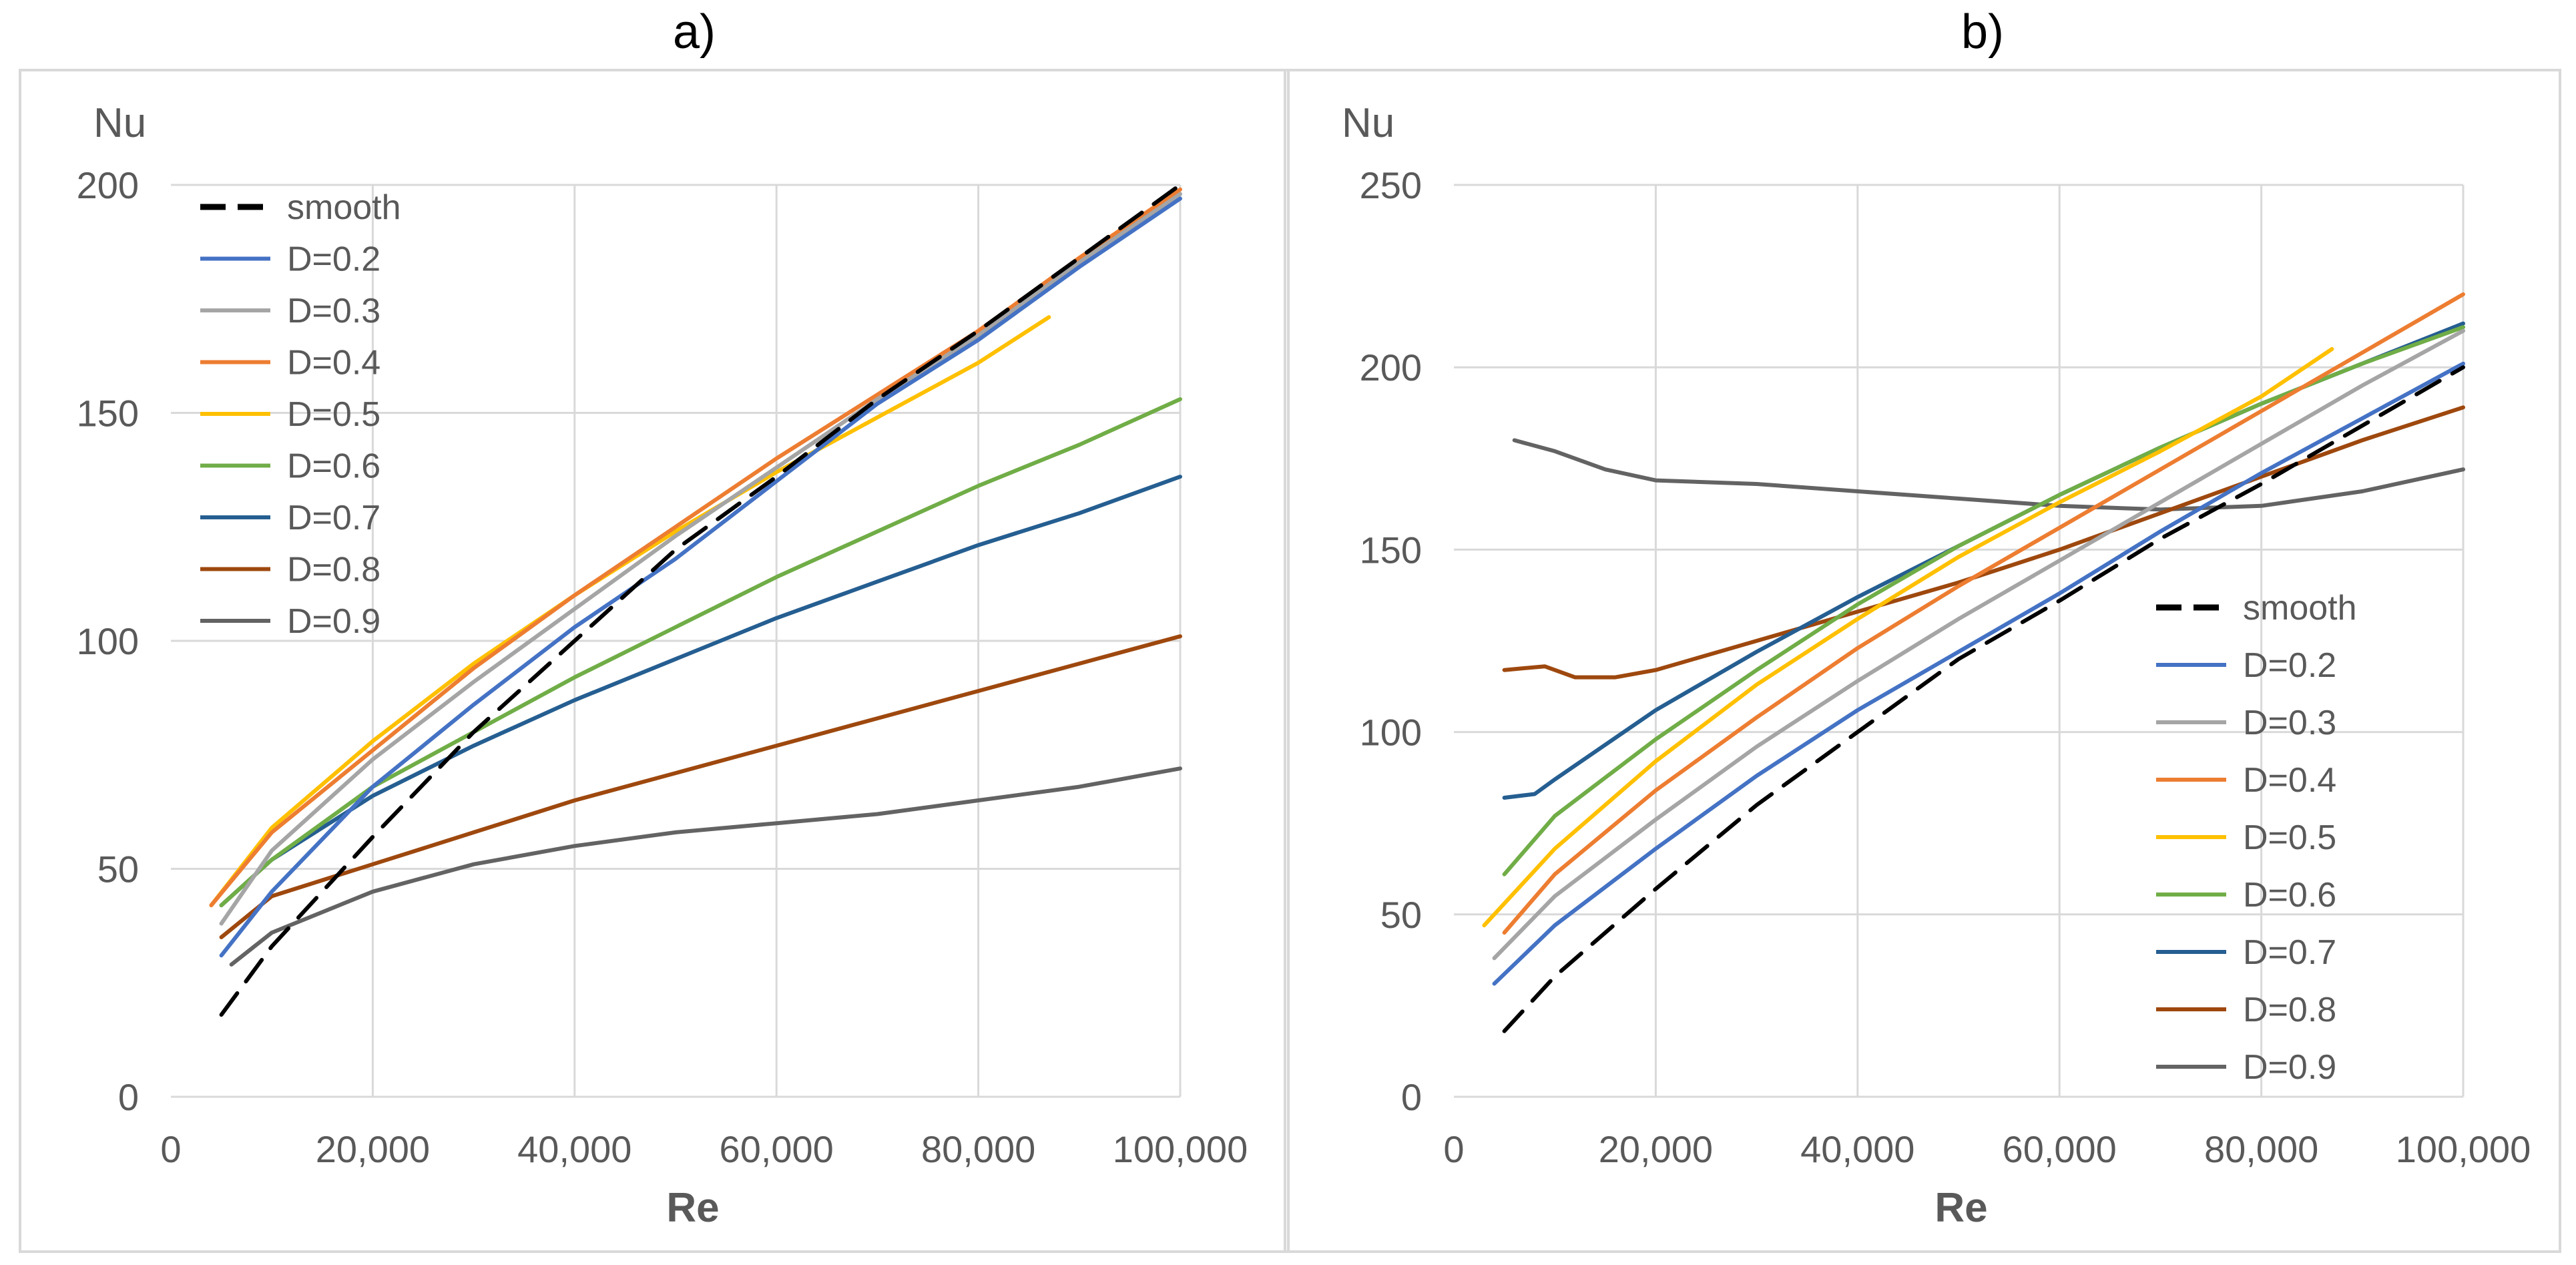 Image resolution: width=2576 pixels, height=1265 pixels. I want to click on panel-a-y-tick-label: 50, so click(118, 869).